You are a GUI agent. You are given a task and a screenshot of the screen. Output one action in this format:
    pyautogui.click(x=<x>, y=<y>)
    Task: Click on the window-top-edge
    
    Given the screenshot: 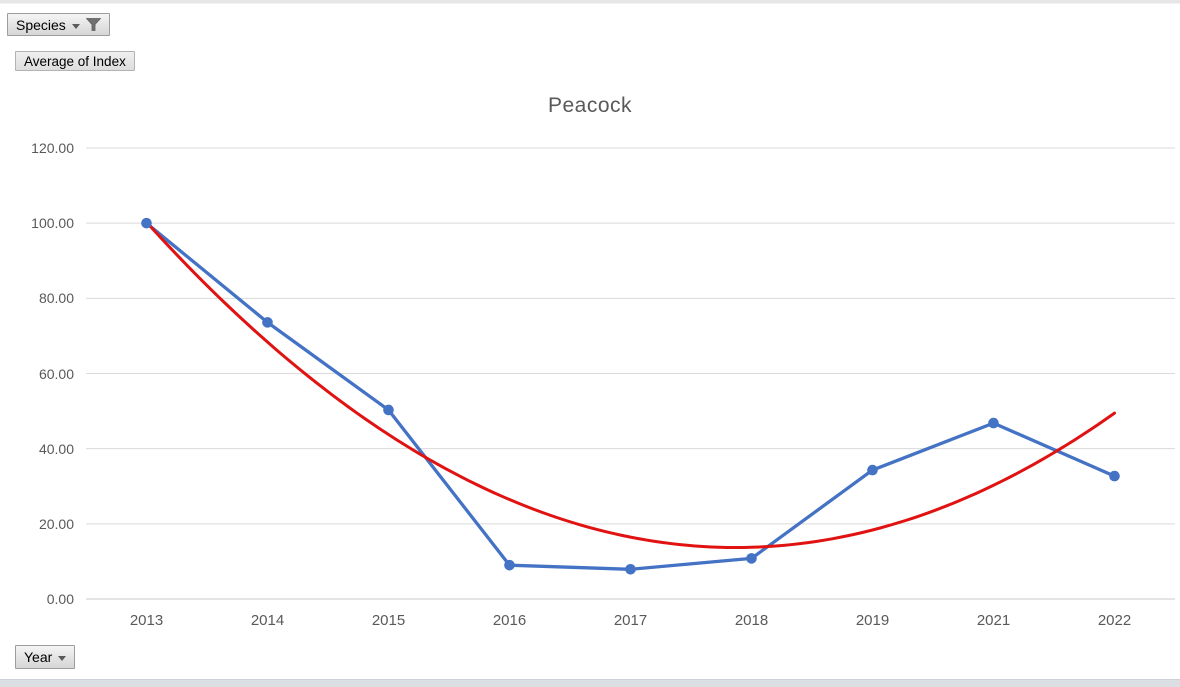 What is the action you would take?
    pyautogui.click(x=590, y=2)
    